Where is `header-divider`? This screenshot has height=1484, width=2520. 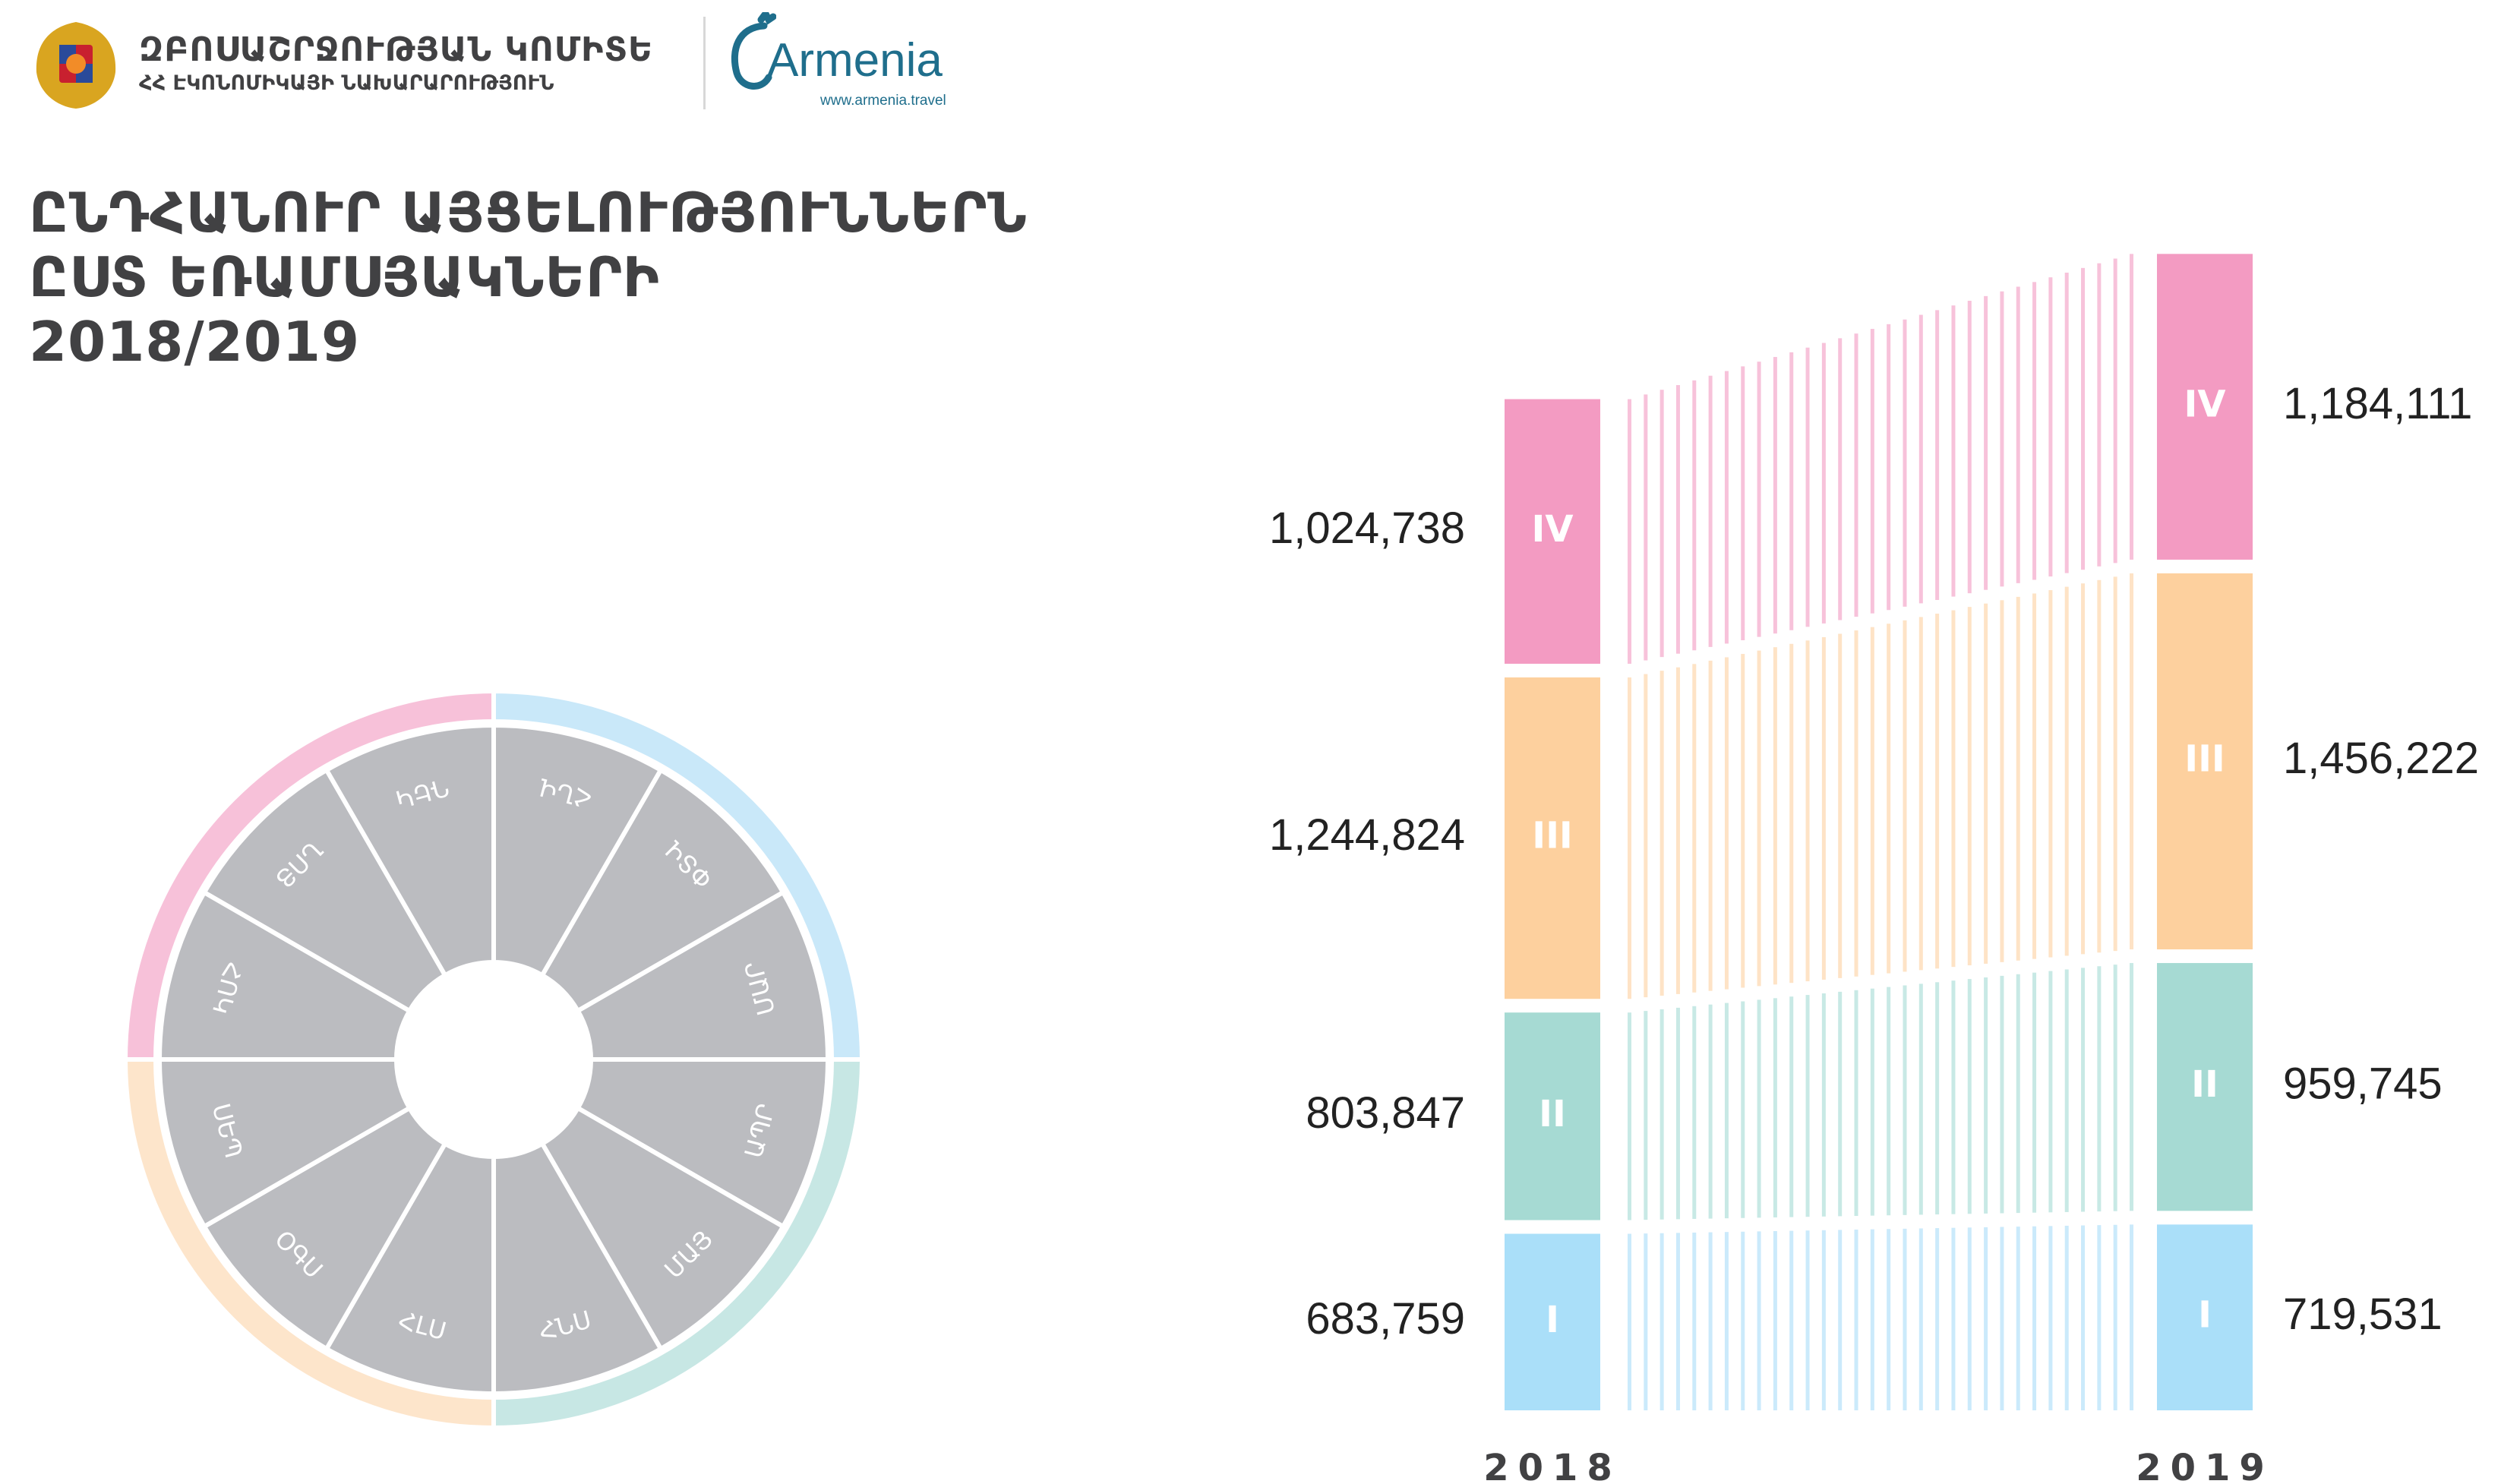 header-divider is located at coordinates (705, 63).